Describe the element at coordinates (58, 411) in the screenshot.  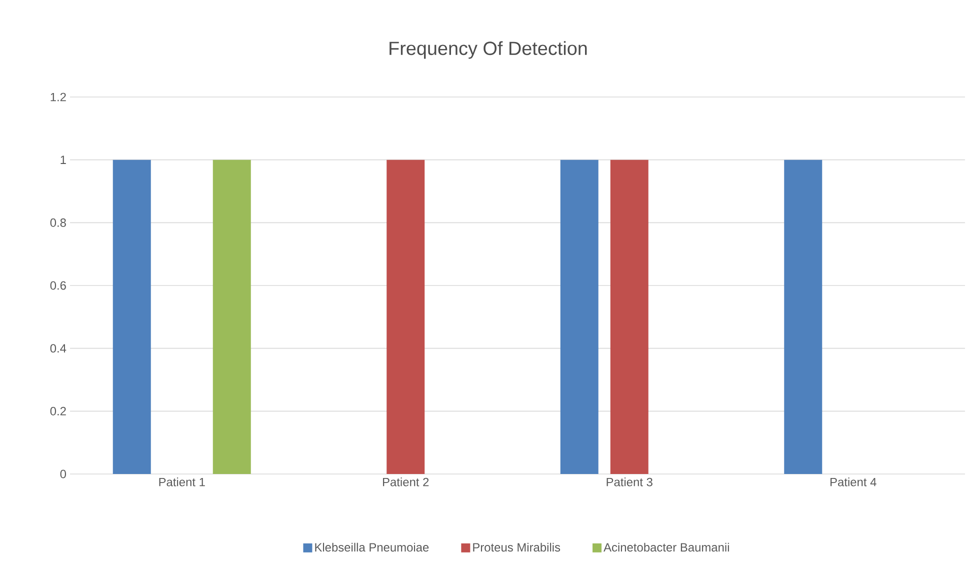
I see `y-tick-label: 0.2` at that location.